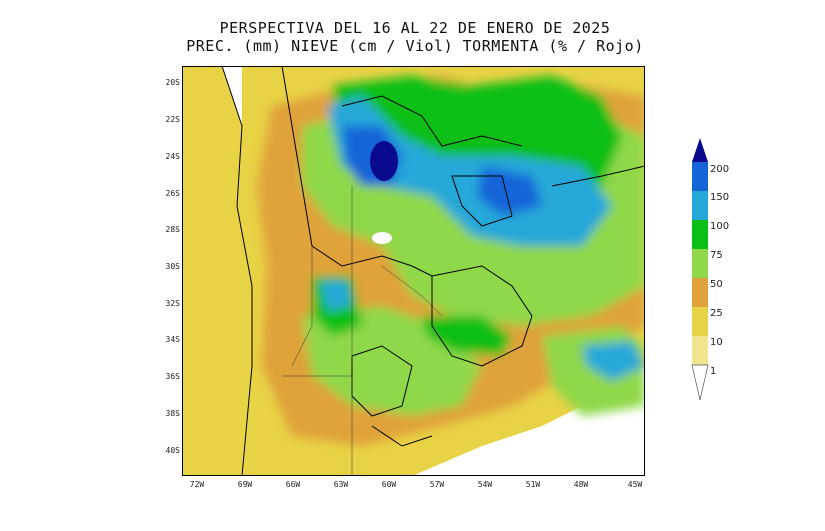 The height and width of the screenshot is (531, 825). What do you see at coordinates (613, 361) in the screenshot?
I see `precip-region-100mm-ocean` at bounding box center [613, 361].